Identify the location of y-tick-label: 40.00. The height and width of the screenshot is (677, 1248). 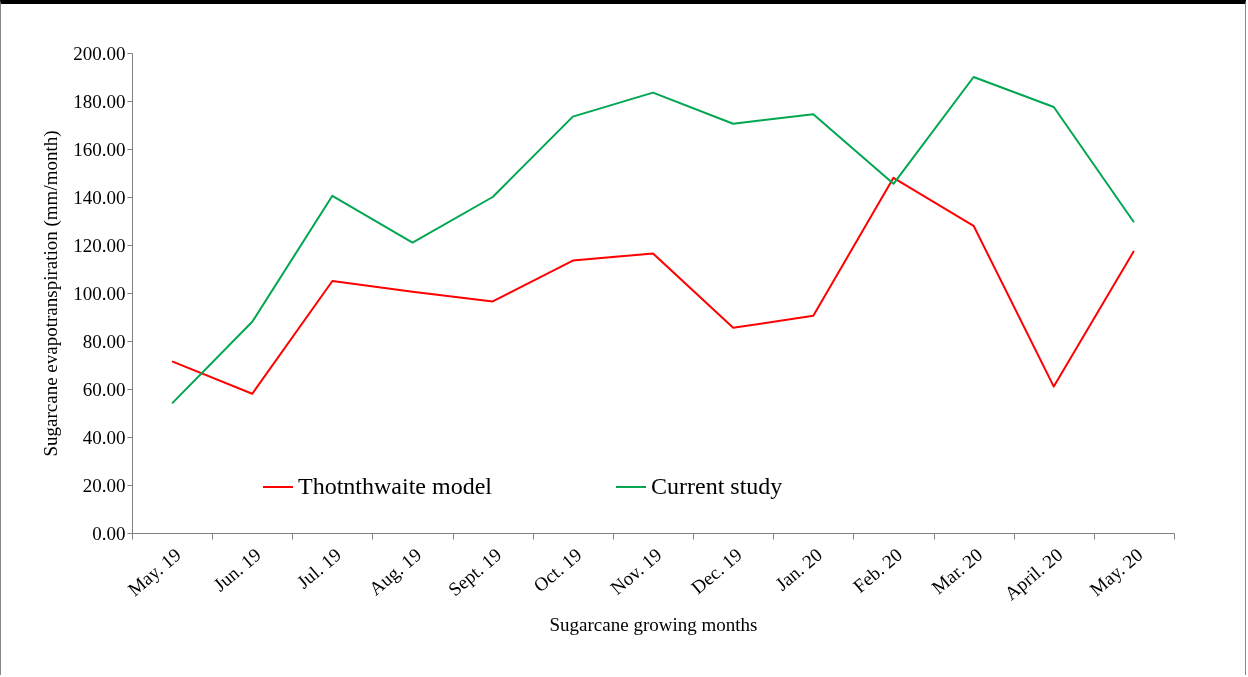
(104, 437).